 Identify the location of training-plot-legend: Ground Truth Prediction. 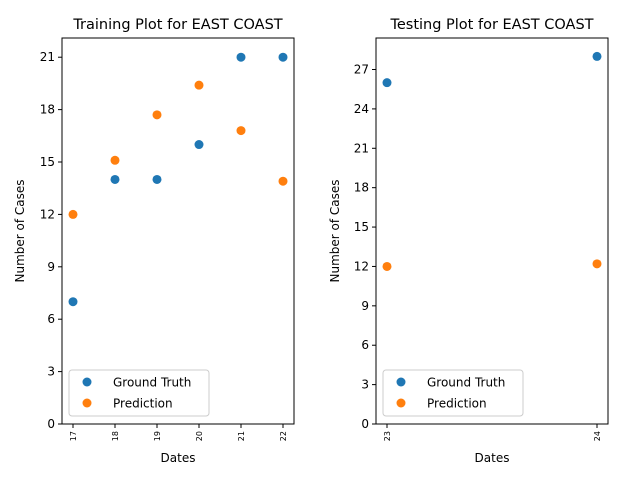
(139, 393).